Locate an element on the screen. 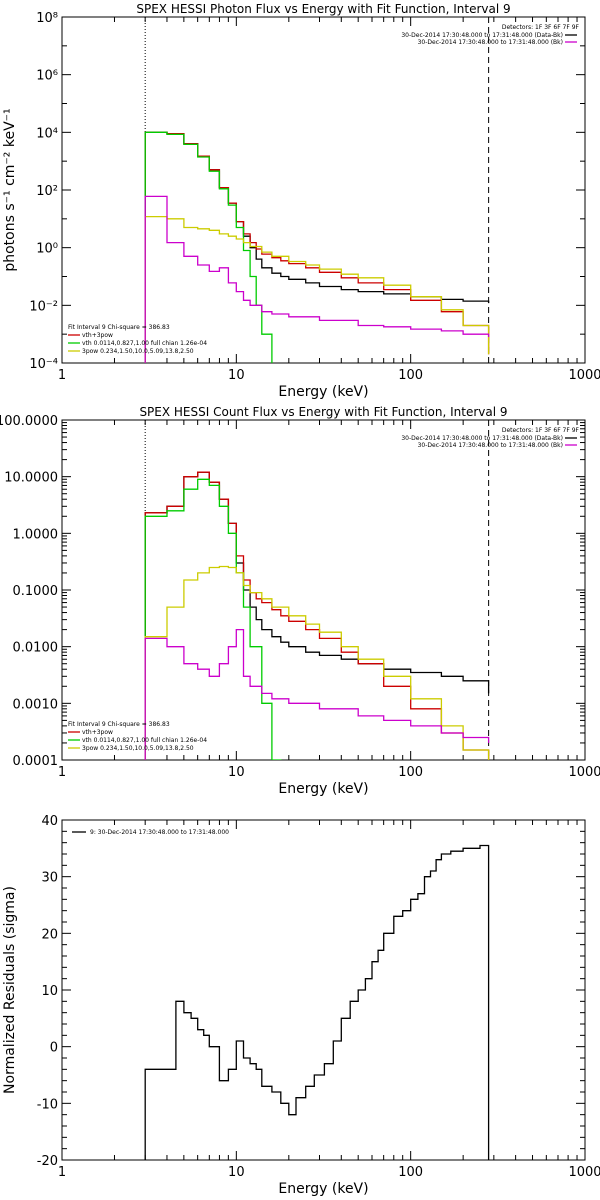 This screenshot has width=600, height=1200. y-tick-label: 0.1000 is located at coordinates (36, 591).